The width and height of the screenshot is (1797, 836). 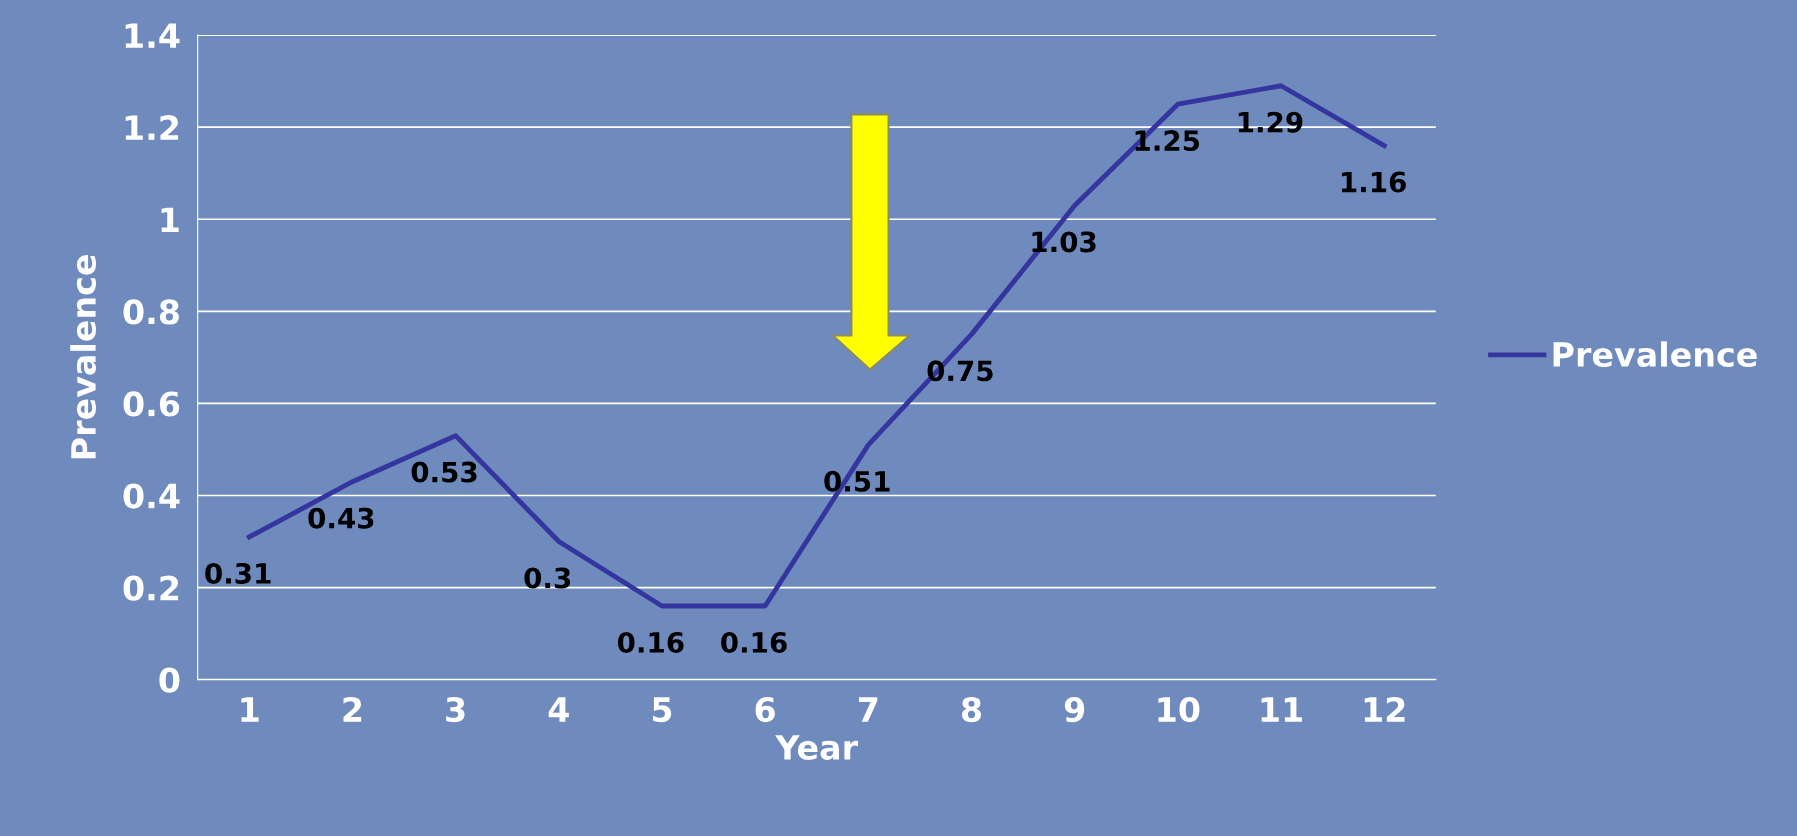 What do you see at coordinates (238, 573) in the screenshot?
I see `data-label: 0.31` at bounding box center [238, 573].